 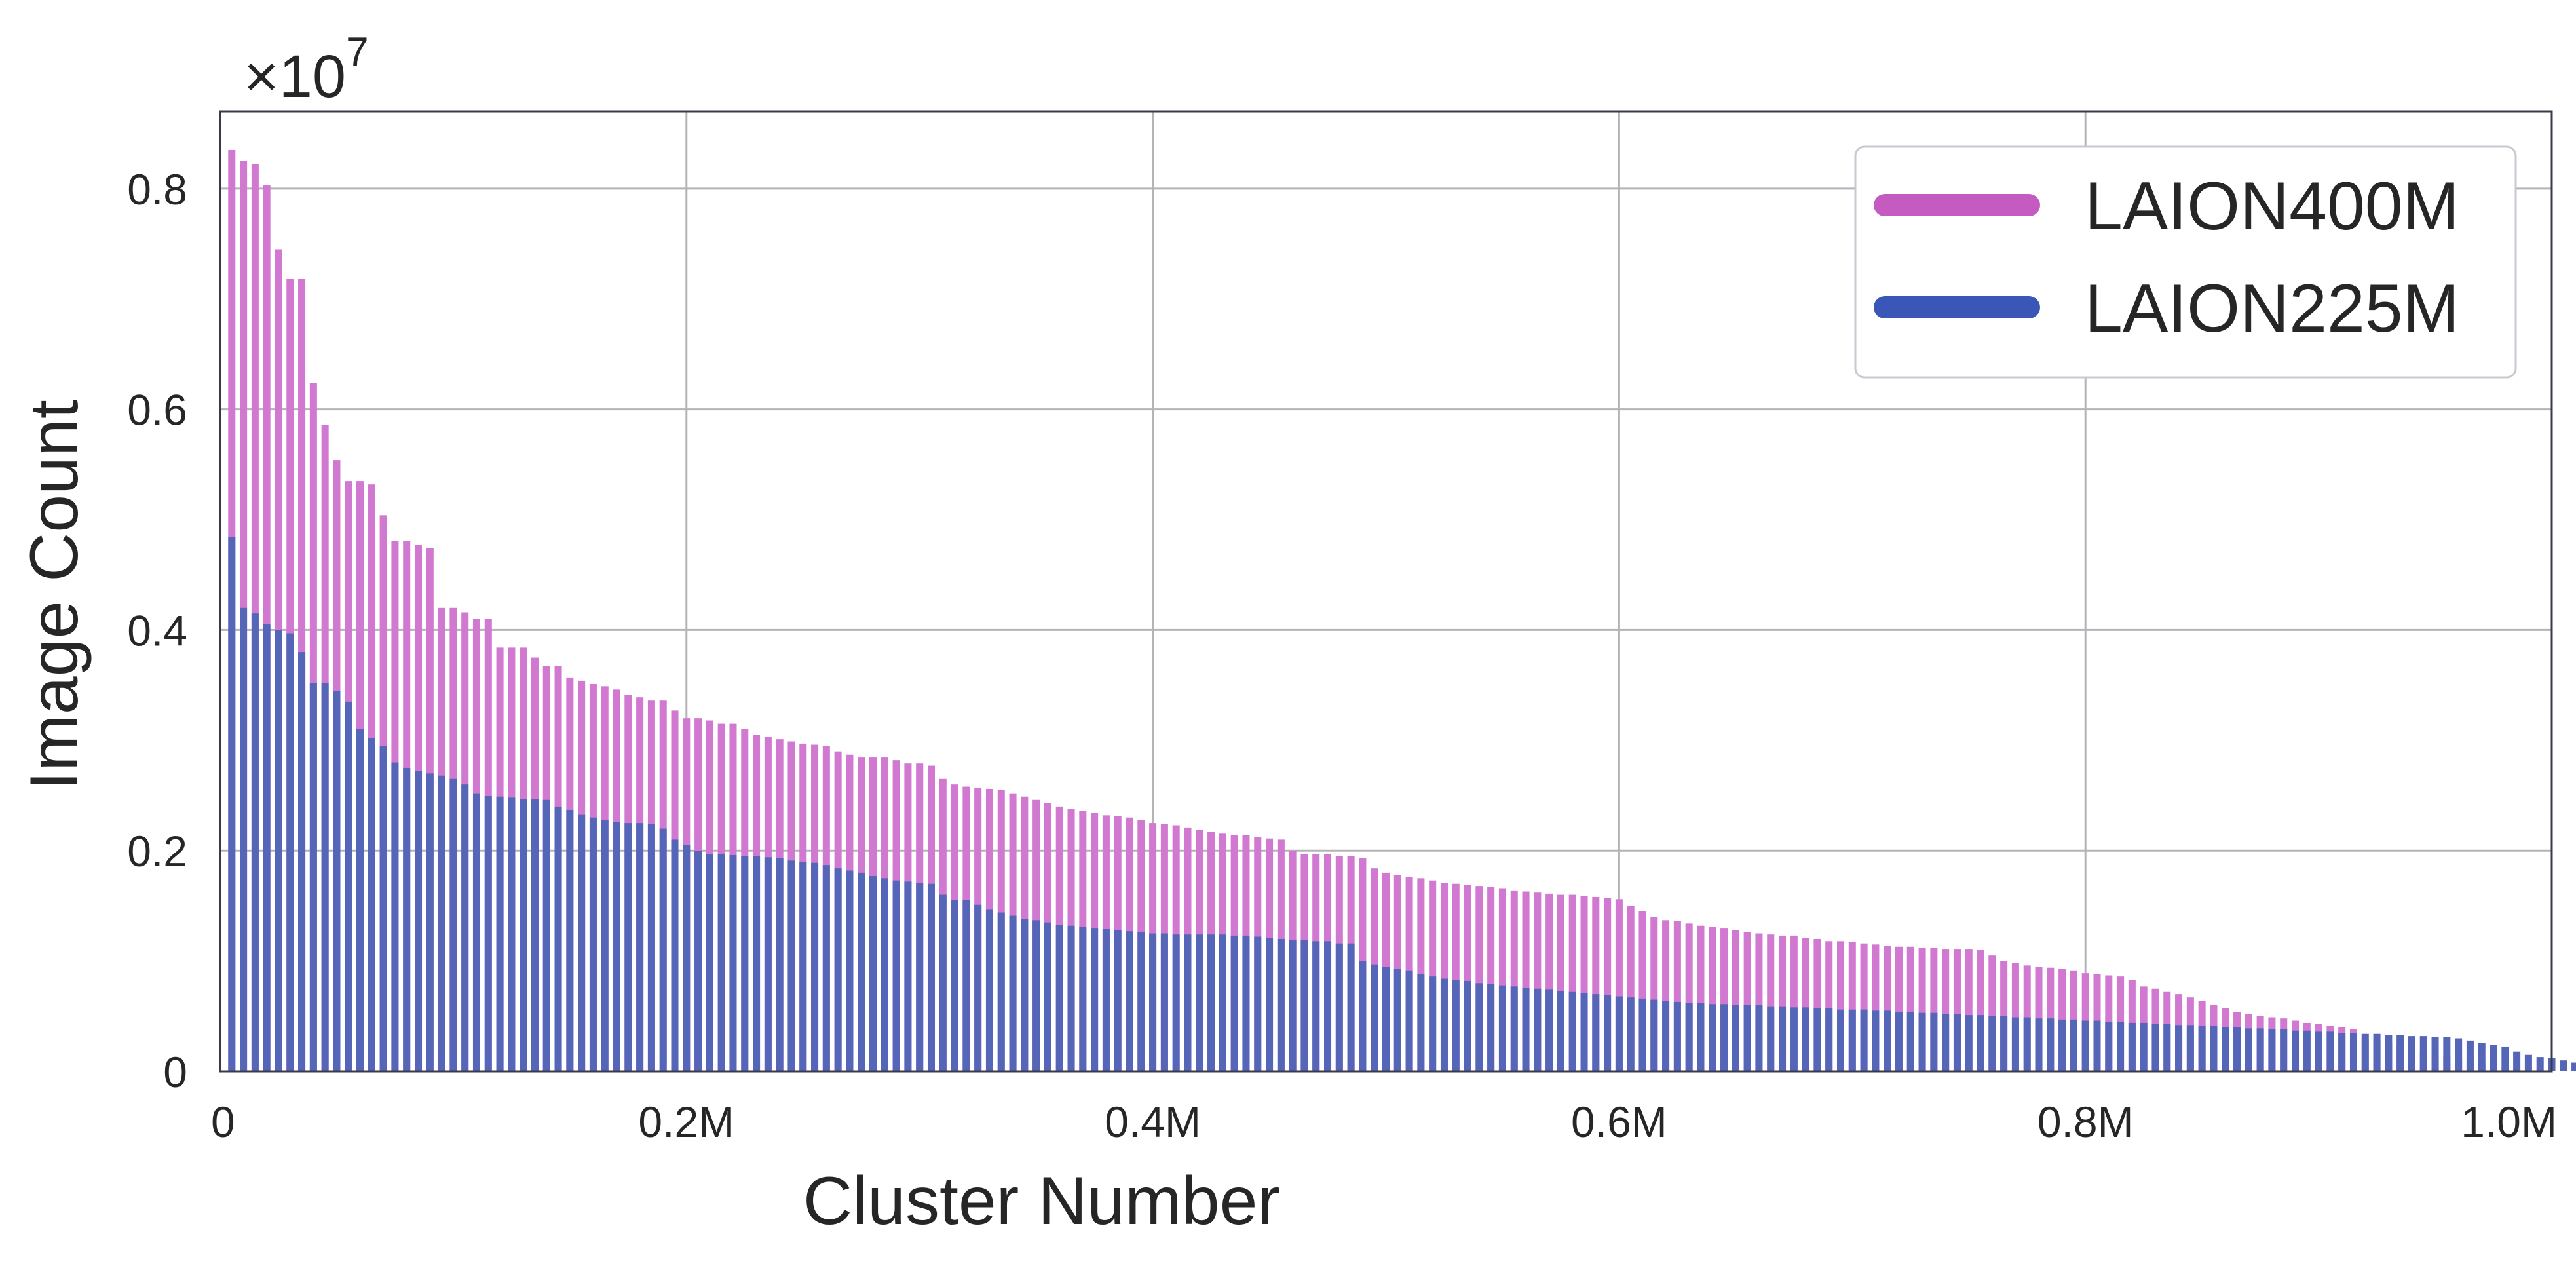 What do you see at coordinates (686, 1122) in the screenshot?
I see `x-tick-label-1: 0.2M` at bounding box center [686, 1122].